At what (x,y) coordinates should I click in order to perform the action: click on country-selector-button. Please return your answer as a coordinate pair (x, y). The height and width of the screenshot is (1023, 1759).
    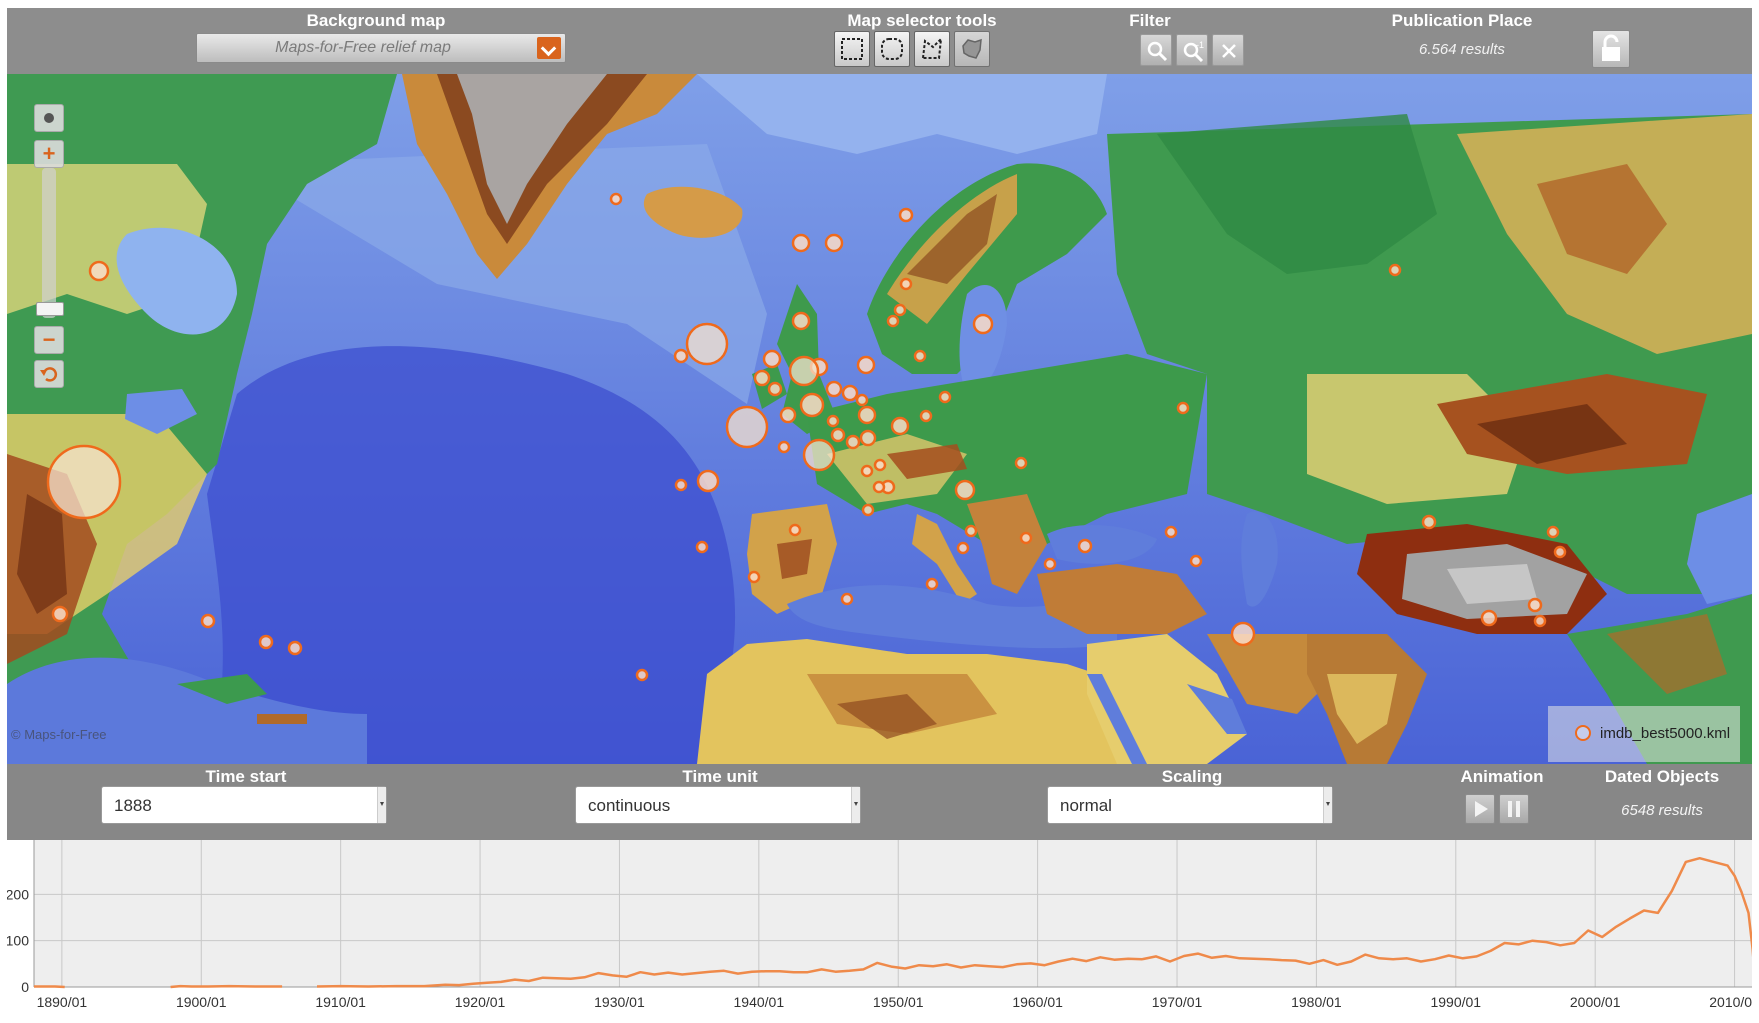
    Looking at the image, I should click on (972, 49).